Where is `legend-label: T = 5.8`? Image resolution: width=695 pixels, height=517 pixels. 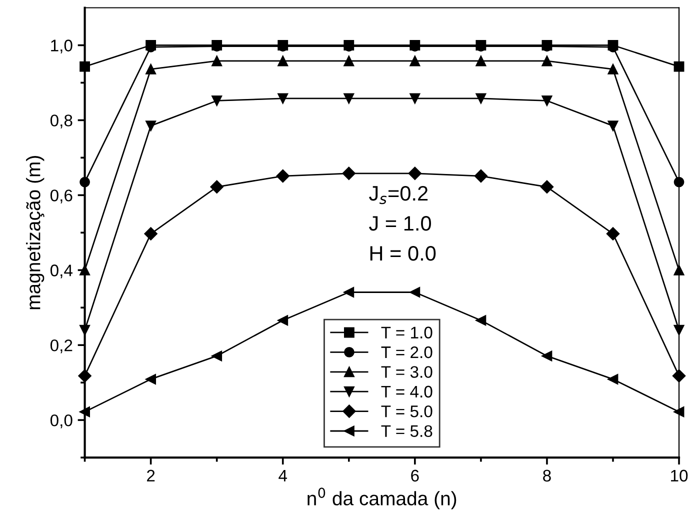 legend-label: T = 5.8 is located at coordinates (406, 431).